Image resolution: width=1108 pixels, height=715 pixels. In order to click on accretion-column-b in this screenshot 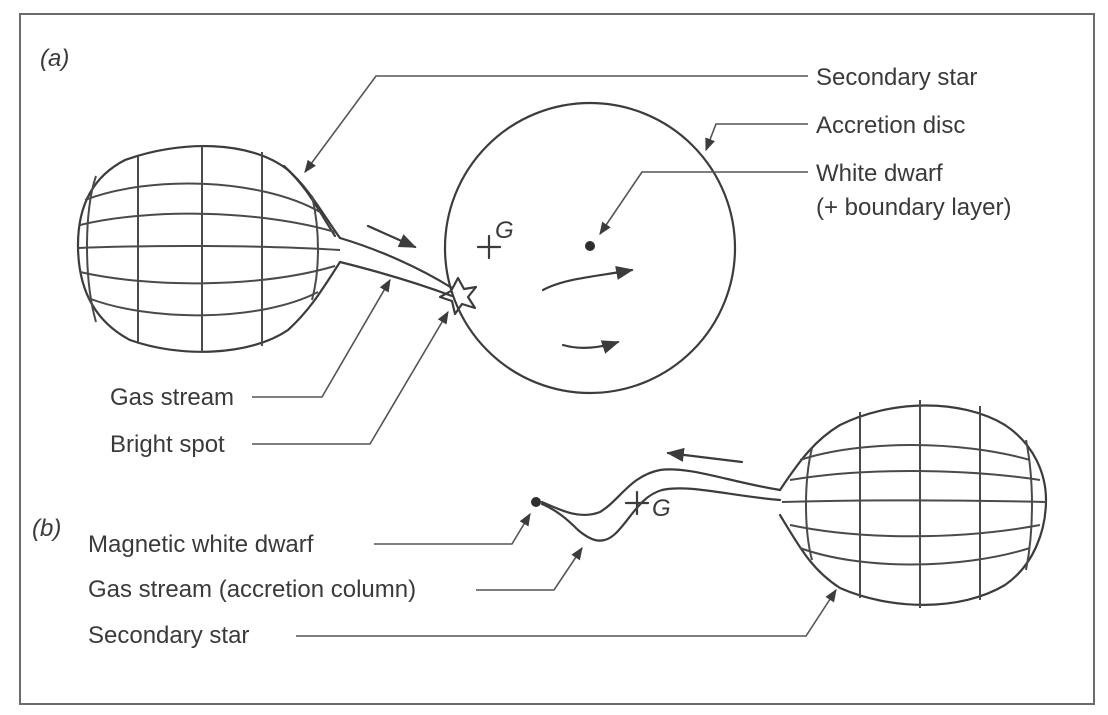, I will do `click(661, 494)`.